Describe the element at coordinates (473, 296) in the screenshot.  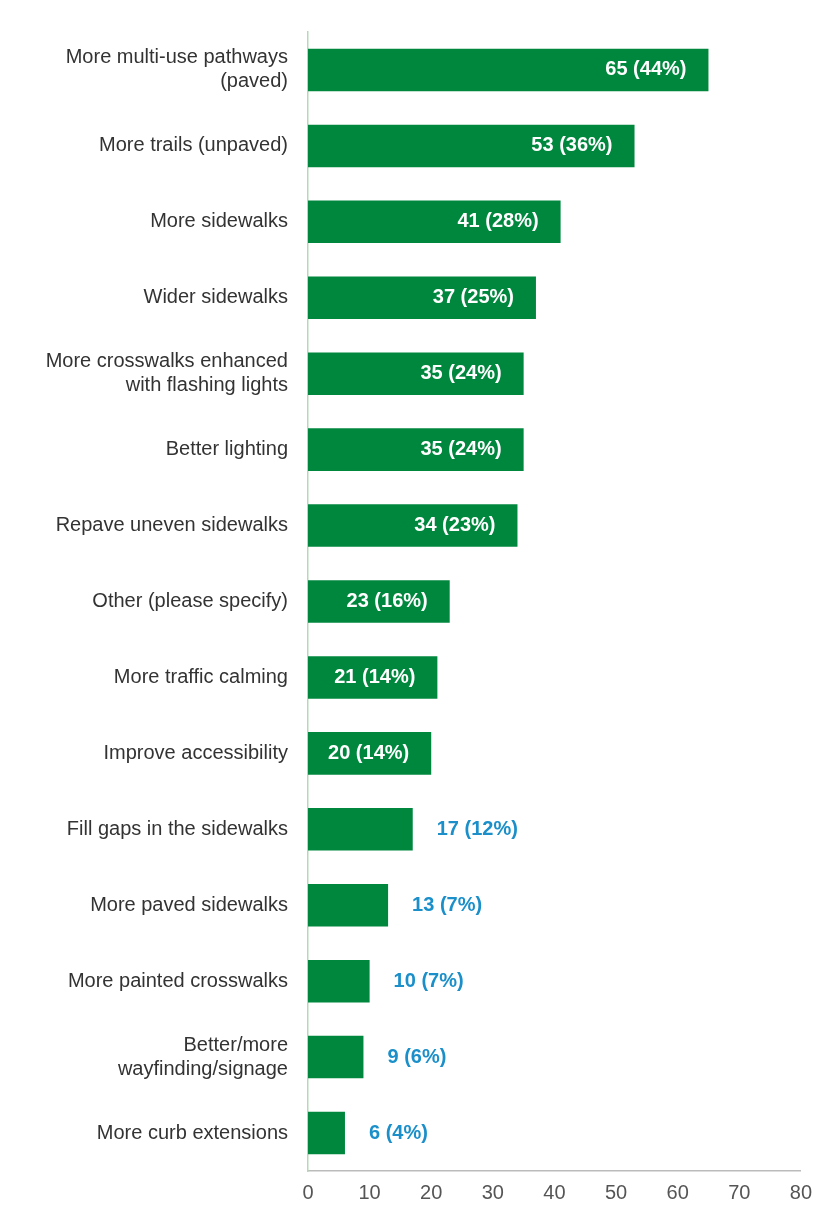
I see `data-label: 37 (25%)` at that location.